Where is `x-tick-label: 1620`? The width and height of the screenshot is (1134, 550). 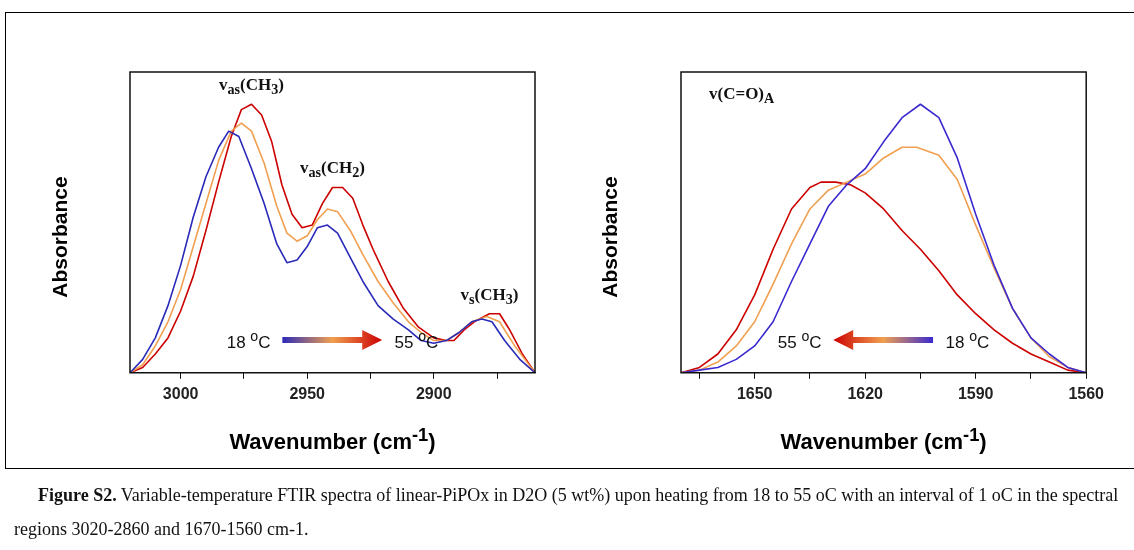
x-tick-label: 1620 is located at coordinates (865, 393).